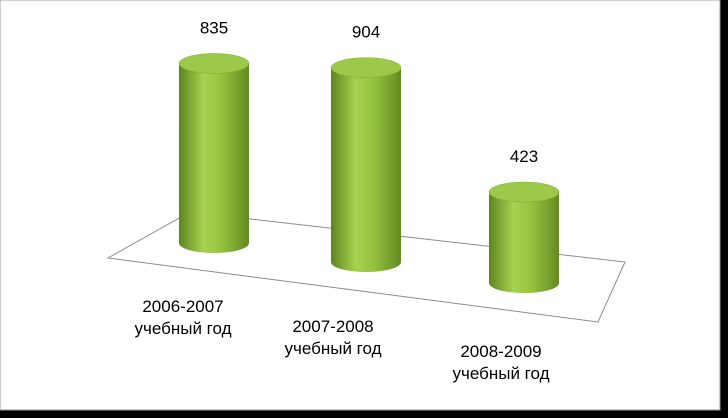 The height and width of the screenshot is (418, 728). Describe the element at coordinates (214, 27) in the screenshot. I see `data-label: 835` at that location.